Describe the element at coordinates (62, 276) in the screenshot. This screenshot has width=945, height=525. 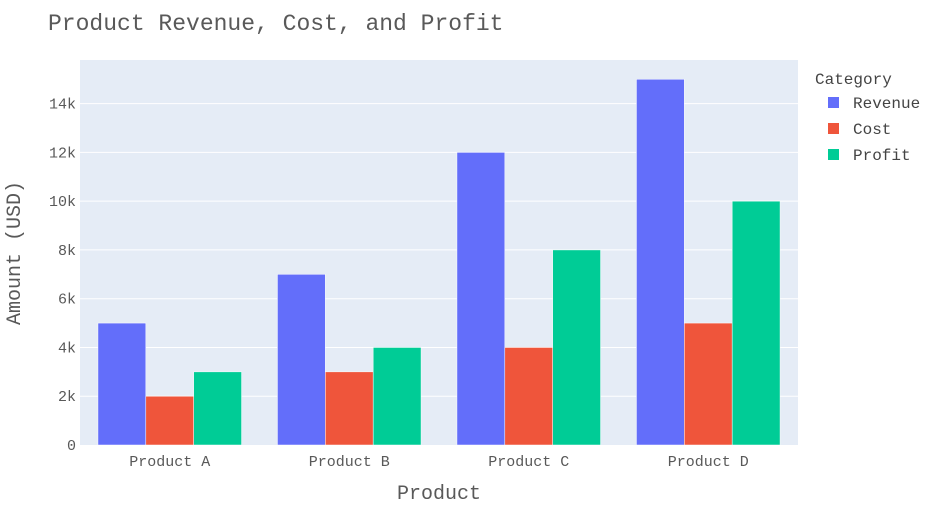
I see `y-axis-ticks: 0 2k 4k 6k 8k 10k 12k 14k` at that location.